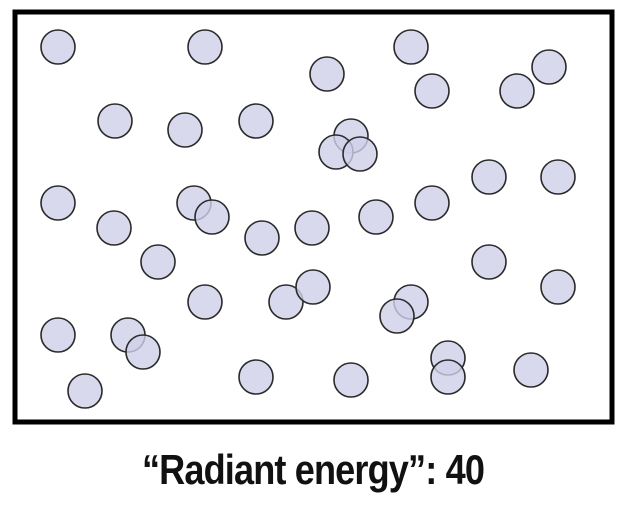  I want to click on caption-label: “Radiant energy”, so click(283, 469).